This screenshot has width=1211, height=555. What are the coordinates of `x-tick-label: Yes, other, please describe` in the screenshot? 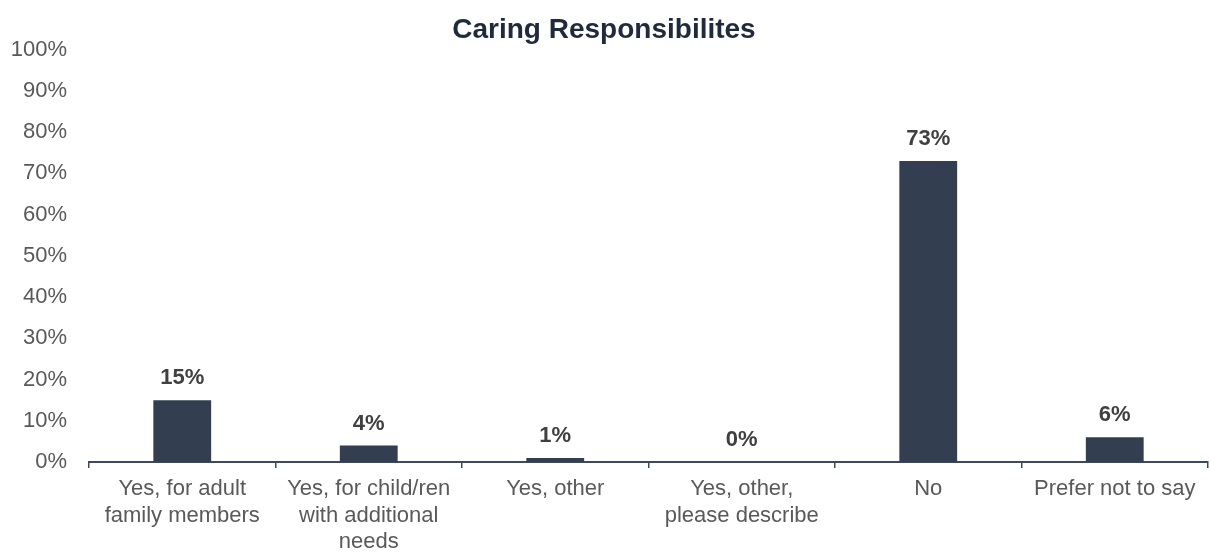 It's located at (741, 501).